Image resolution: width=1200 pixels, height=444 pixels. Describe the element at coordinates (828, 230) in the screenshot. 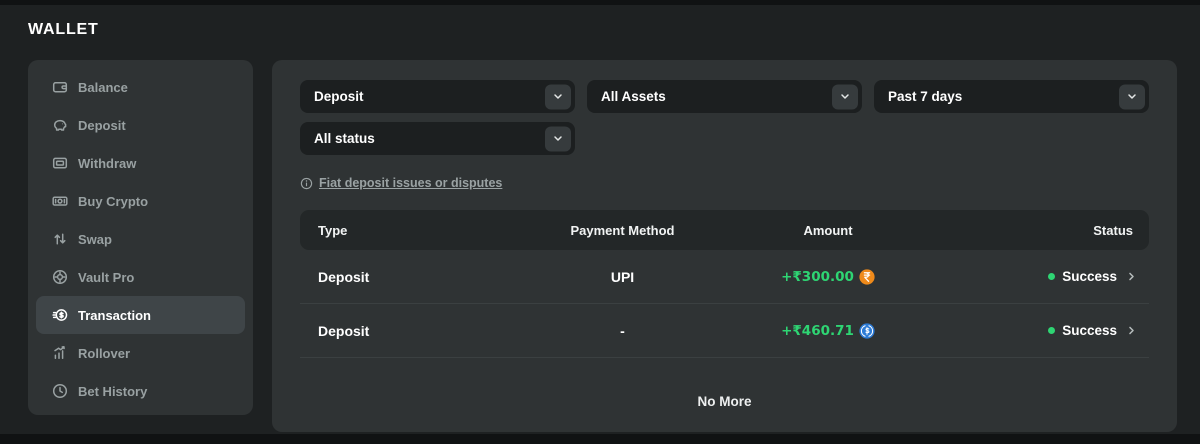

I see `header-amount: Amount` at that location.